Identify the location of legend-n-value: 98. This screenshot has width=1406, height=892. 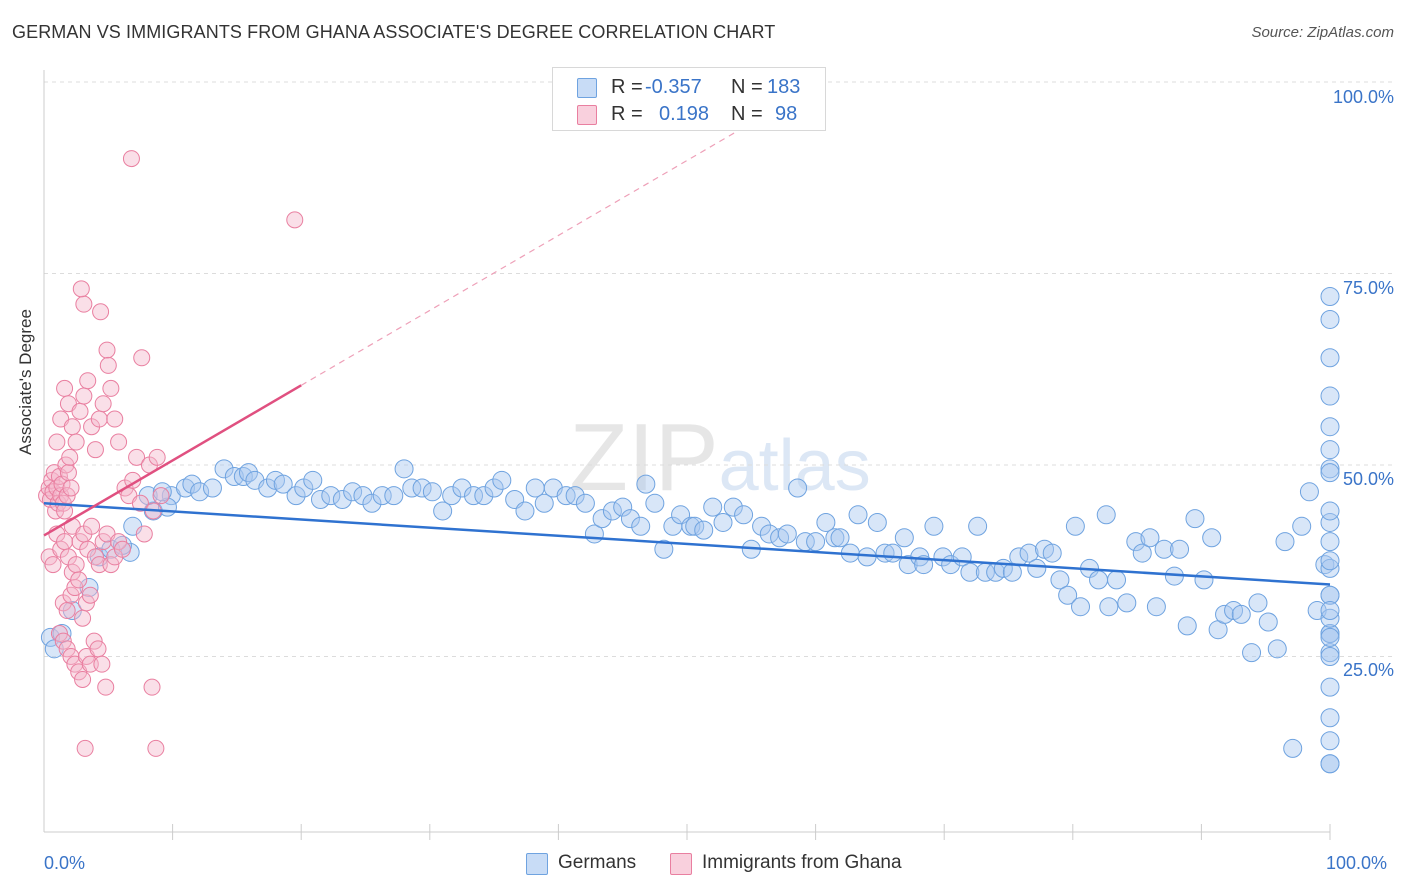
(786, 114).